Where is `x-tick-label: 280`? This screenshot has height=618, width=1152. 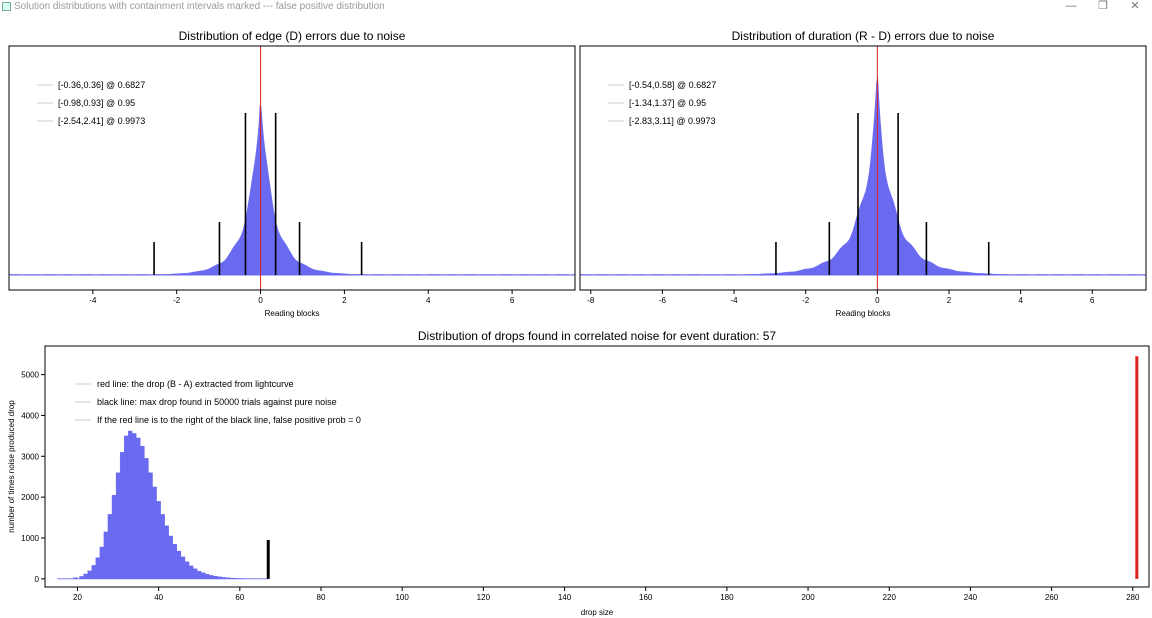 x-tick-label: 280 is located at coordinates (1133, 597).